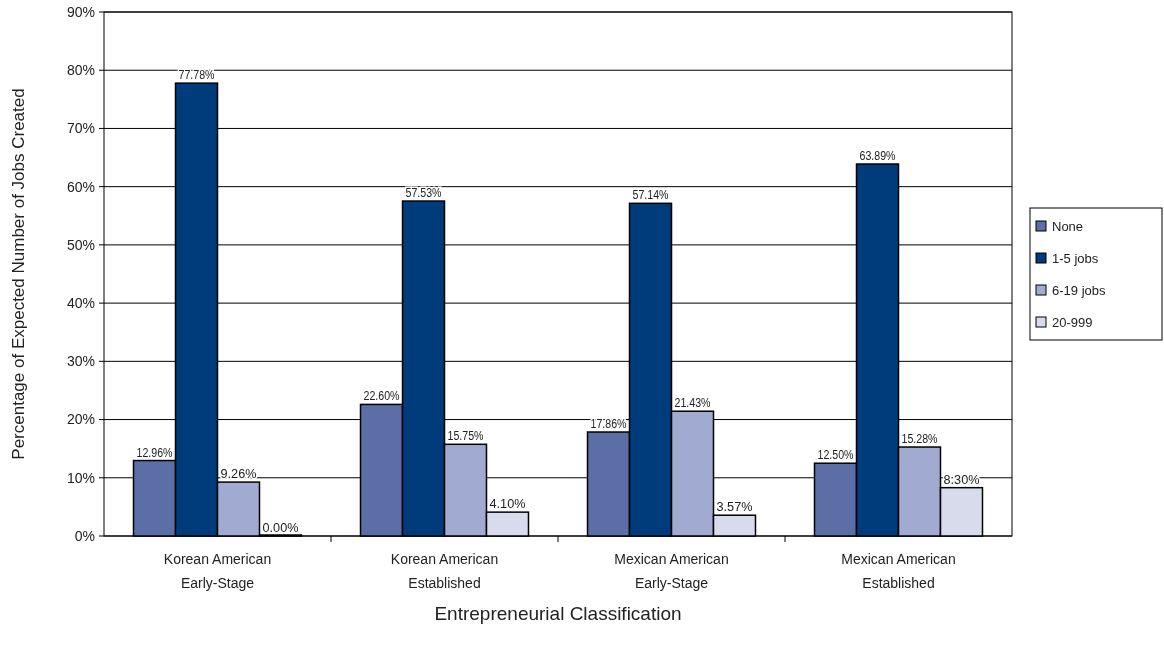 The height and width of the screenshot is (651, 1164). Describe the element at coordinates (653, 195) in the screenshot. I see `data-label: 57.14%` at that location.